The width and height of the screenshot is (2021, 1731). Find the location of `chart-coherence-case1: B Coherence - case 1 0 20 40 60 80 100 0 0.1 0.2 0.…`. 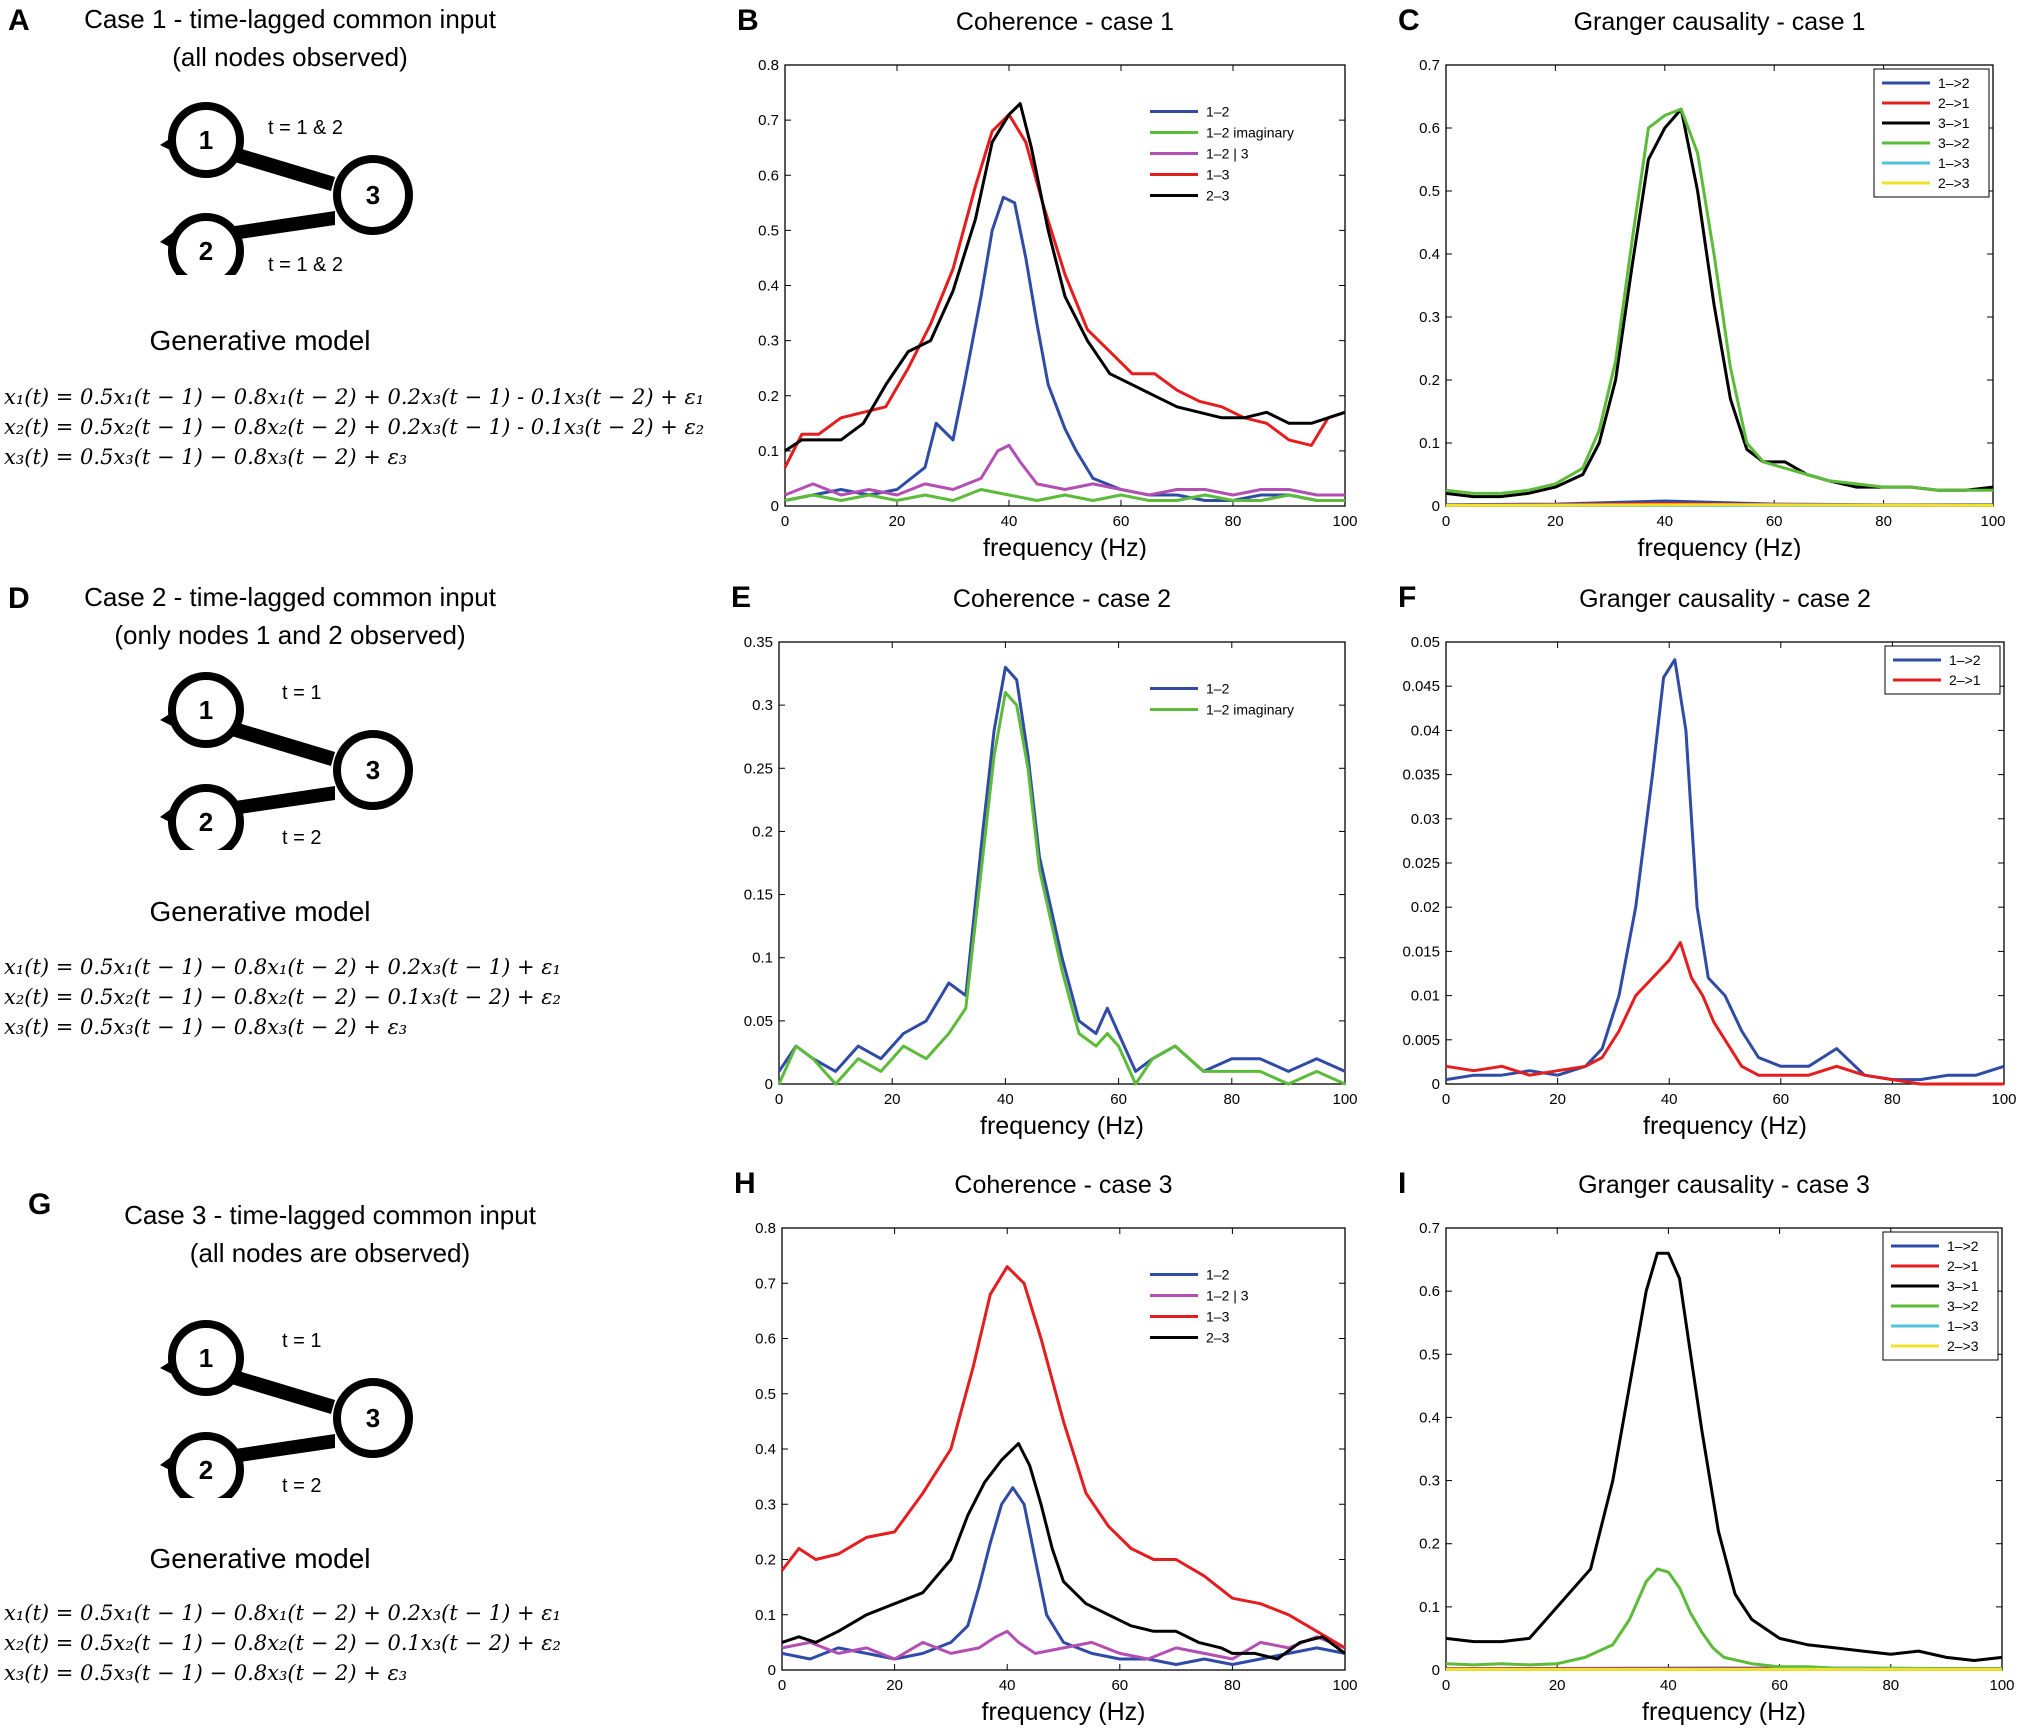

chart-coherence-case1: B Coherence - case 1 0 20 40 60 80 100 0 0.1 0.2 0.… is located at coordinates (1047, 282).